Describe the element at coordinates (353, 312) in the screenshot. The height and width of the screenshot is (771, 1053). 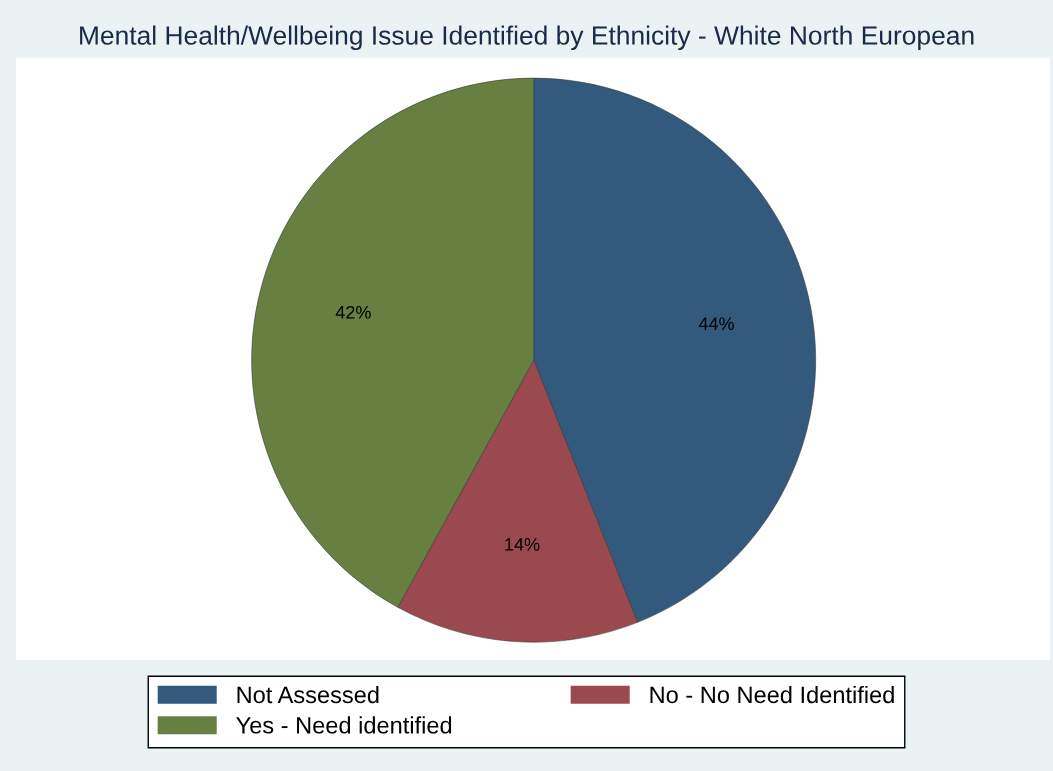
I see `data-label: 42%` at that location.